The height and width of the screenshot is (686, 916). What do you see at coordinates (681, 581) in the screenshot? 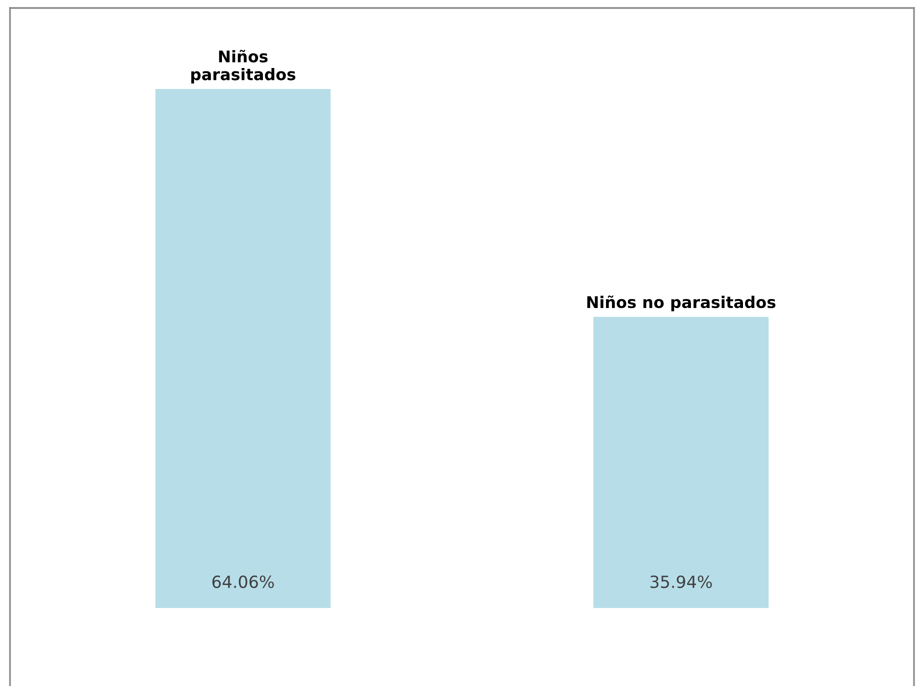
I see `data-label: 35.94%` at bounding box center [681, 581].